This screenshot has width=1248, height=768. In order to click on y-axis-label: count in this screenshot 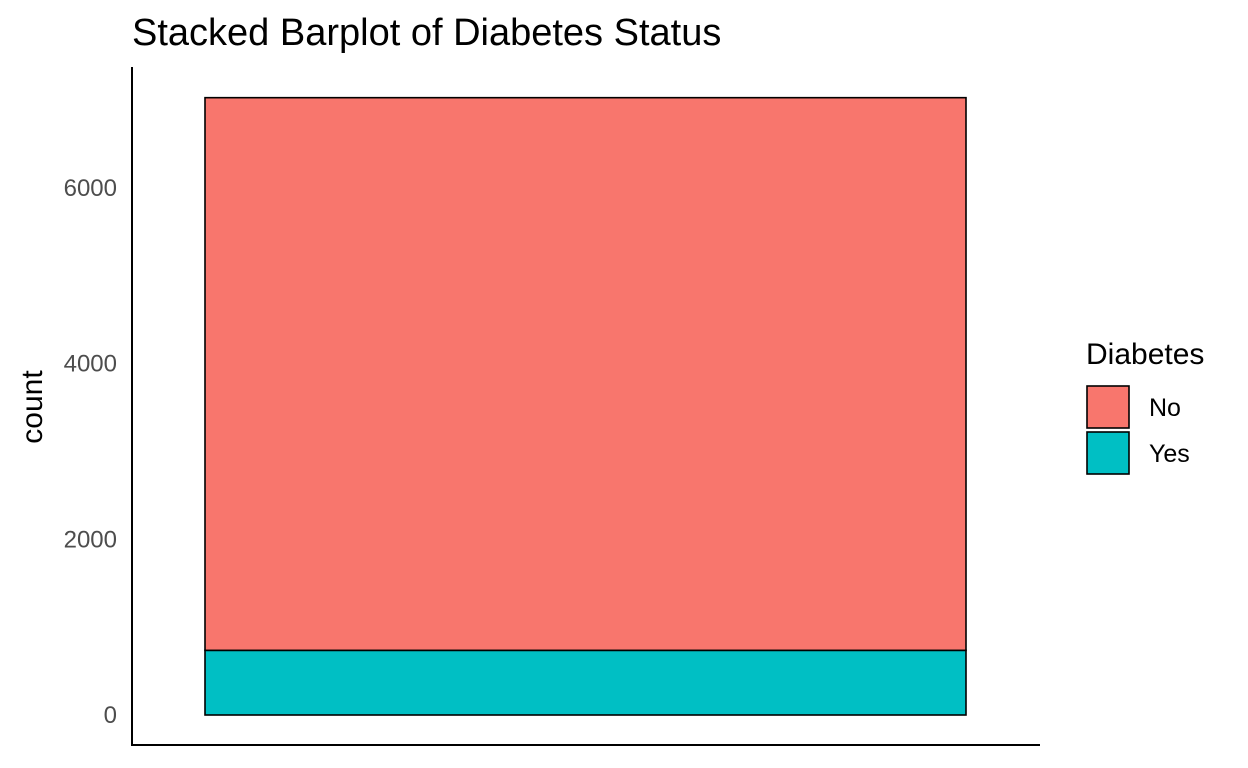, I will do `click(32, 407)`.